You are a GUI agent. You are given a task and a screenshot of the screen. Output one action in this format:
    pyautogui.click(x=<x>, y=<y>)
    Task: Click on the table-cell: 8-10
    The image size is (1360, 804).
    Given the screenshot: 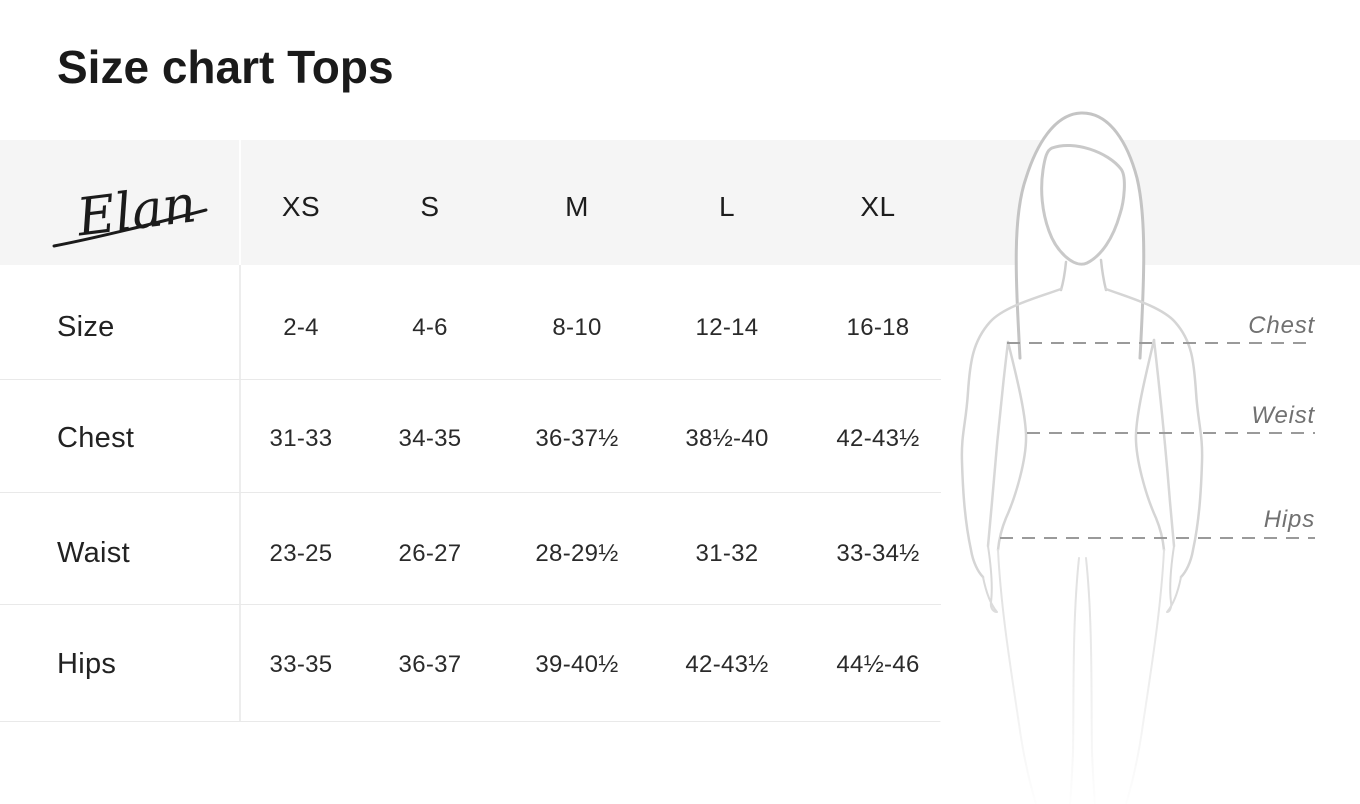 What is the action you would take?
    pyautogui.click(x=577, y=327)
    